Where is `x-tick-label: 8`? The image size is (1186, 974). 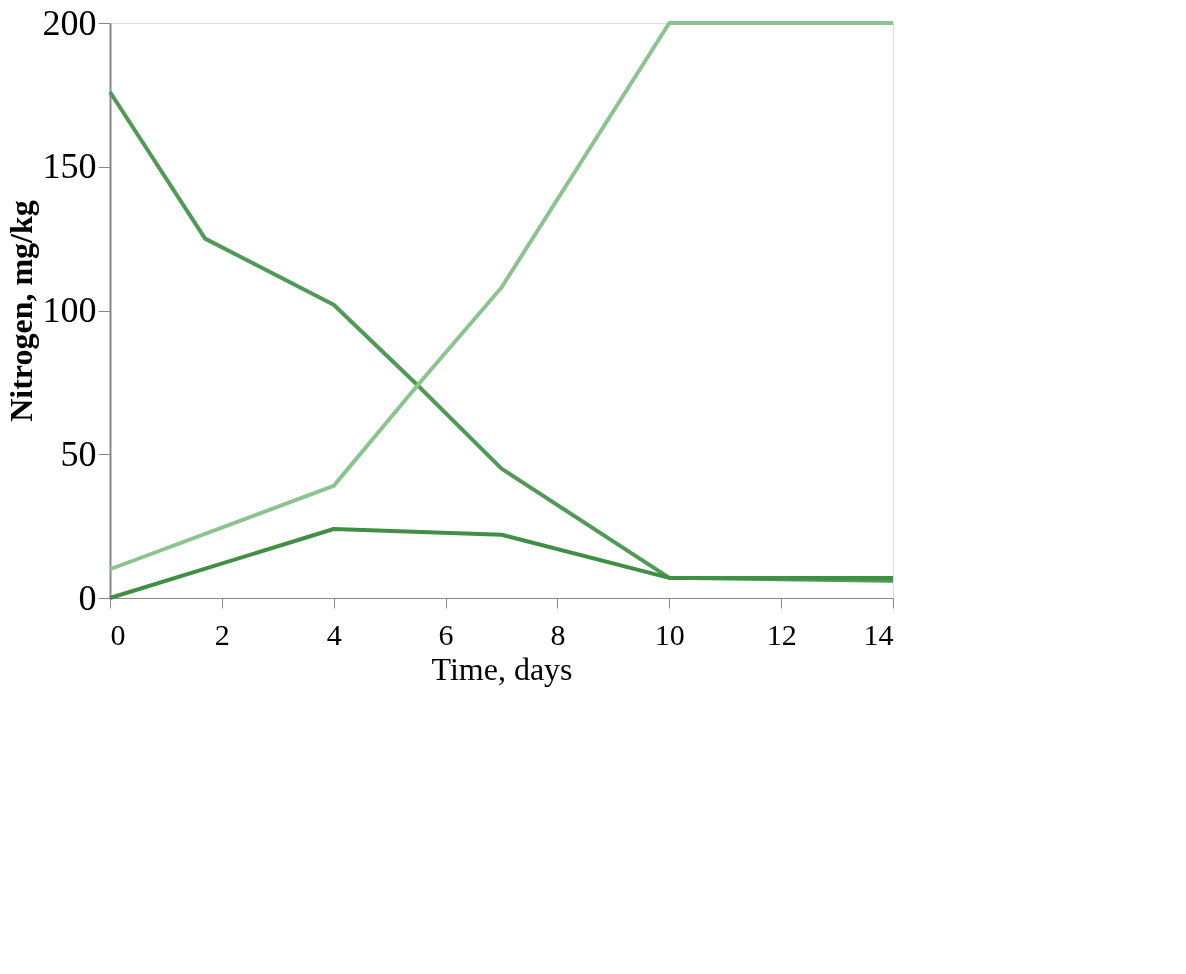 x-tick-label: 8 is located at coordinates (558, 634).